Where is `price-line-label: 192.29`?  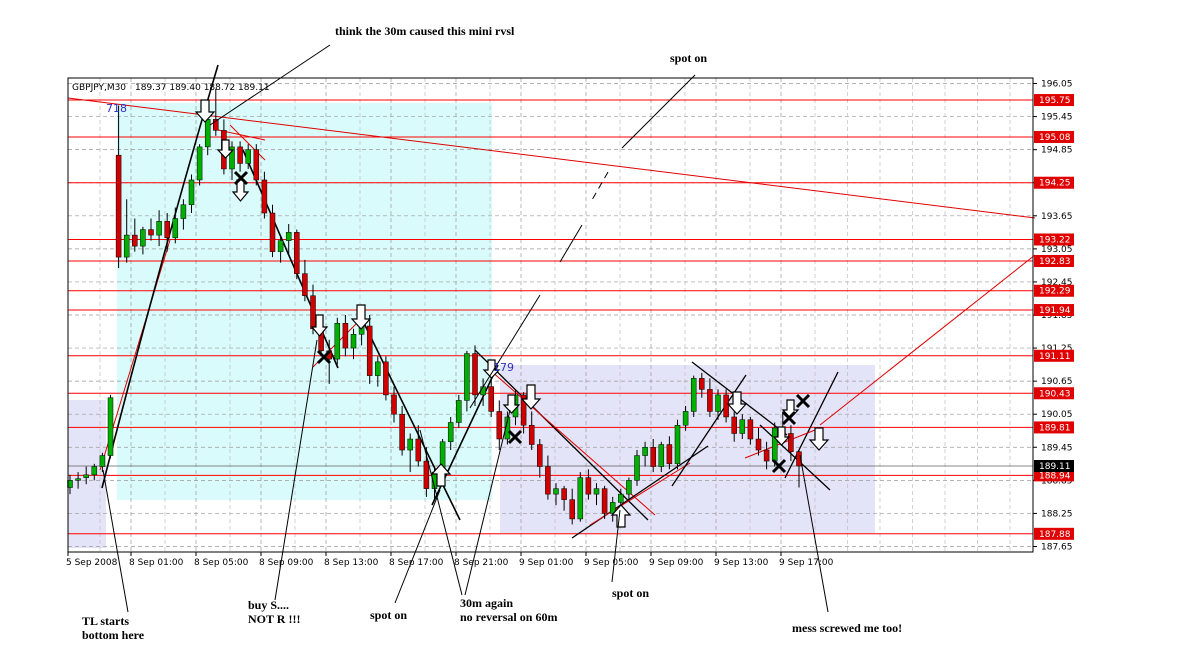
price-line-label: 192.29 is located at coordinates (1055, 292).